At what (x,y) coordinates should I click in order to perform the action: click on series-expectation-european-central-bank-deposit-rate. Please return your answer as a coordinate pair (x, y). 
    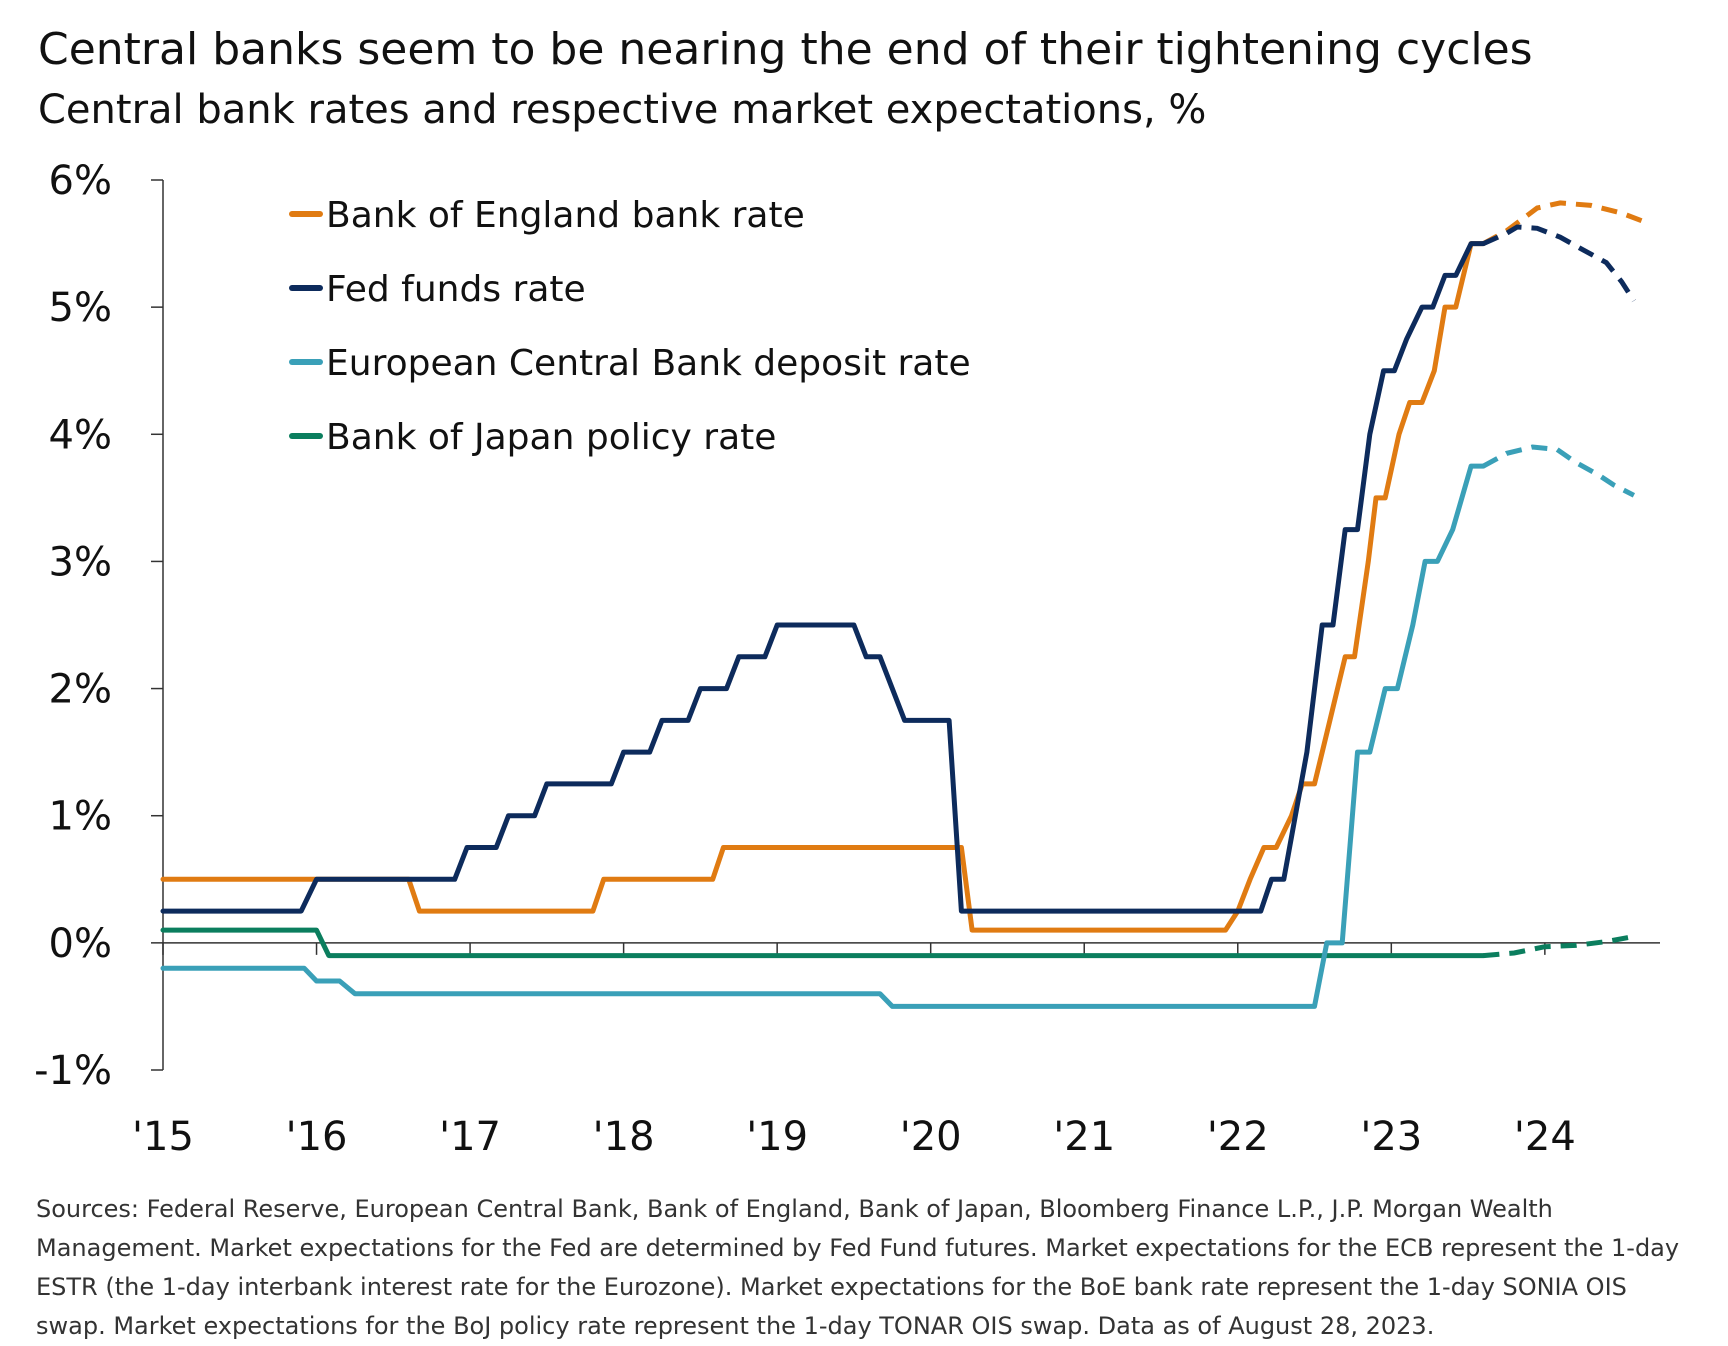
    Looking at the image, I should click on (1559, 471).